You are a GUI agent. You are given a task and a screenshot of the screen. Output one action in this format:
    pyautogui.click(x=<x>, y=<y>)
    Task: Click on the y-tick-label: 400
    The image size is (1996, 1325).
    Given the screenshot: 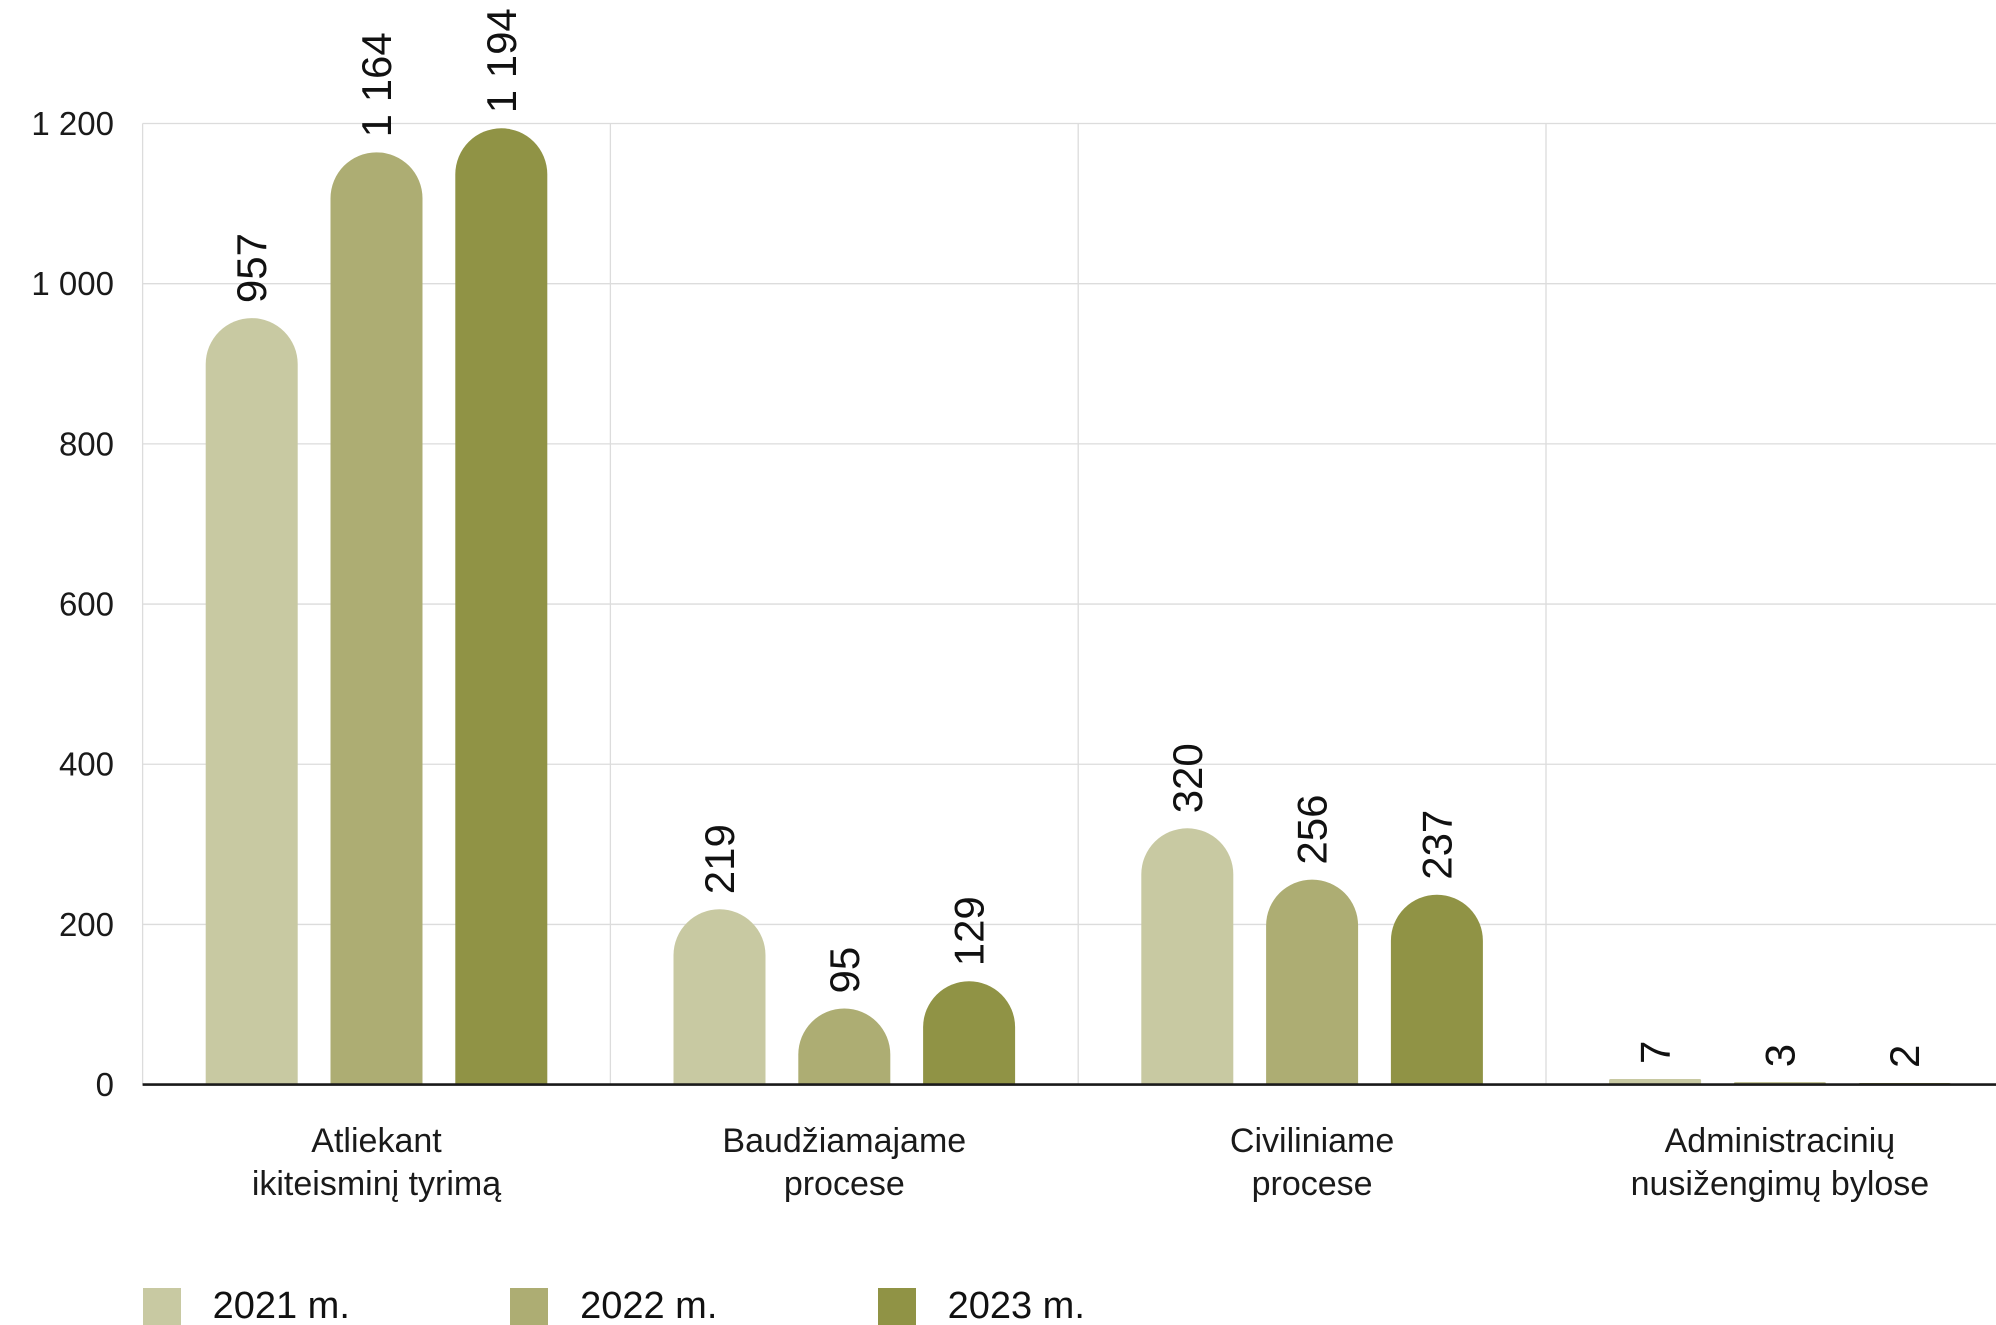 What is the action you would take?
    pyautogui.click(x=86, y=764)
    